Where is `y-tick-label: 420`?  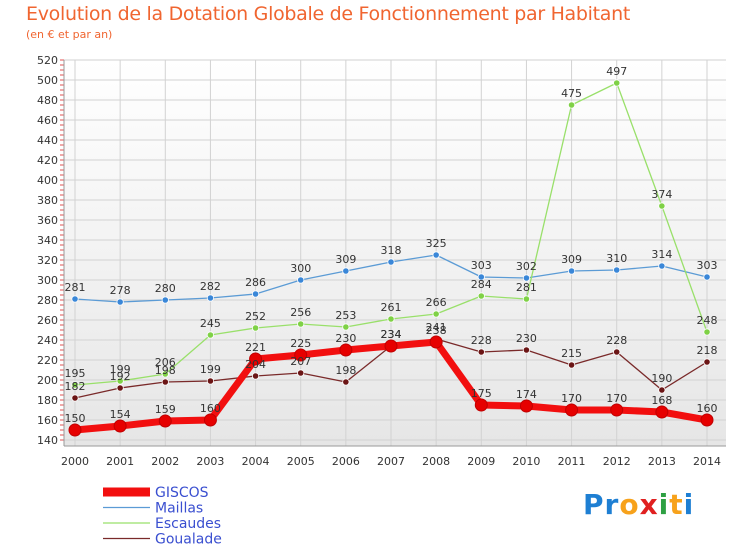 y-tick-label: 420 is located at coordinates (47, 160).